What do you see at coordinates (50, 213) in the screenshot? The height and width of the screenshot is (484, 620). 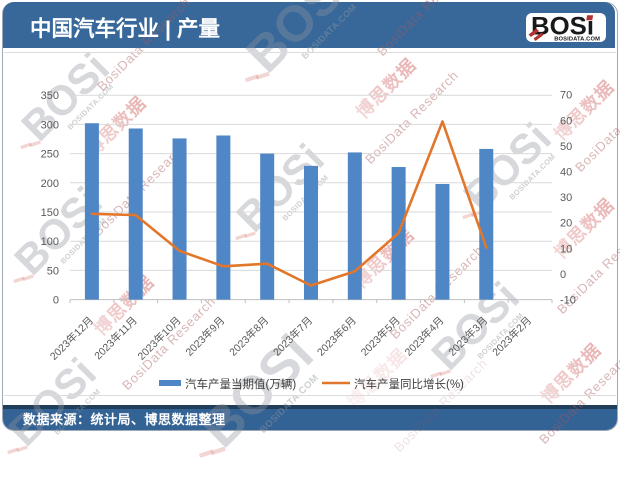 I see `svg-text: 150` at bounding box center [50, 213].